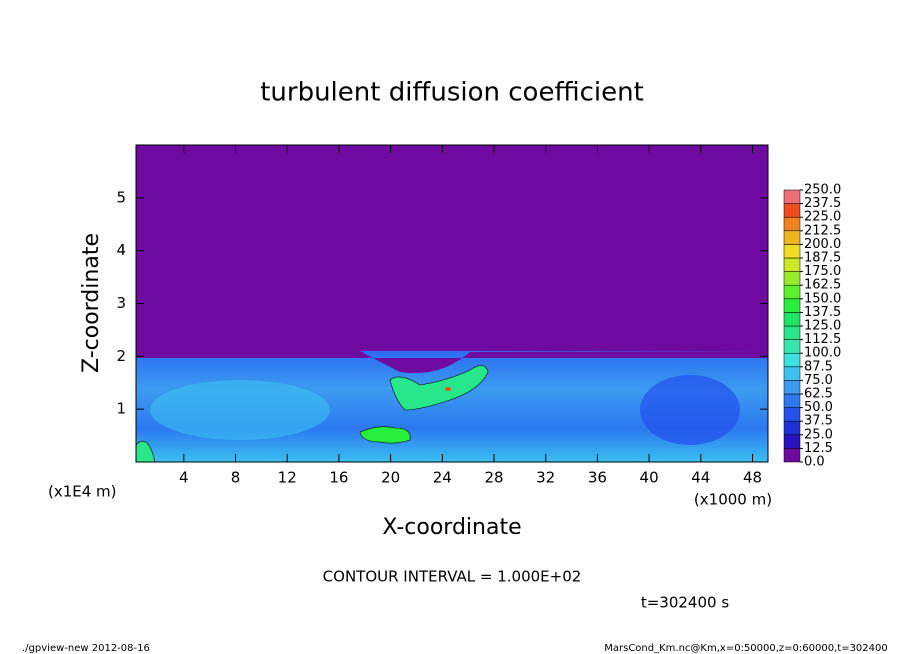 The height and width of the screenshot is (654, 904). Describe the element at coordinates (822, 244) in the screenshot. I see `colorbar-label: 200.0` at that location.